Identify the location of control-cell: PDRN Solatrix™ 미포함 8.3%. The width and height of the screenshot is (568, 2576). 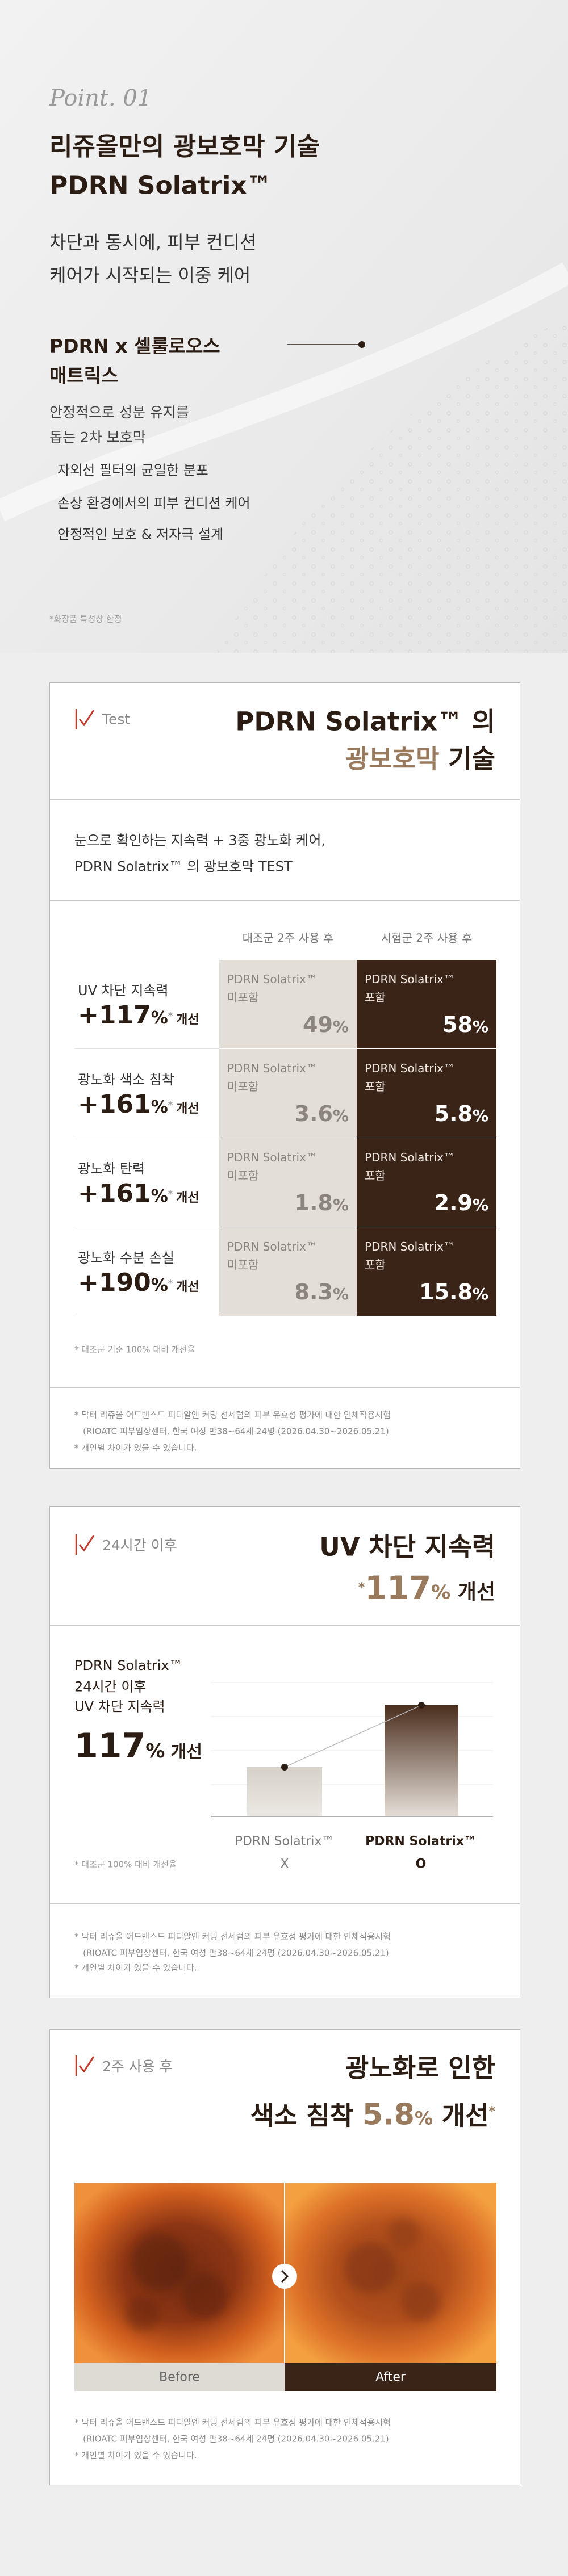
(288, 1272).